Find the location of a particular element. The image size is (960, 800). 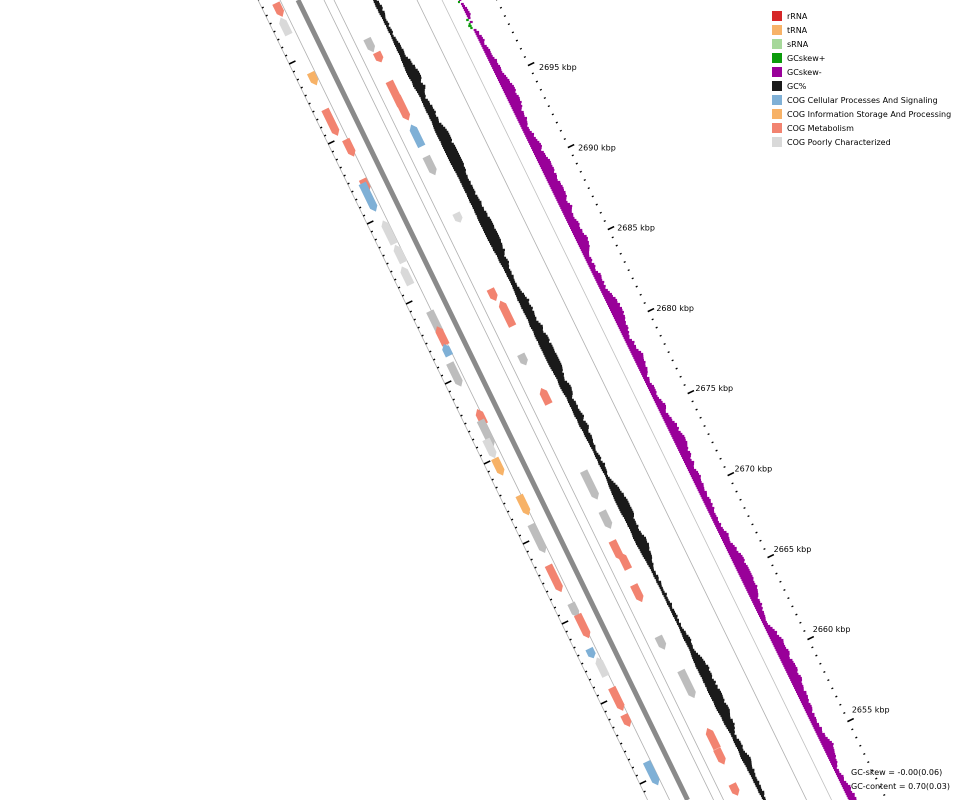

legend-label: GCskew- is located at coordinates (804, 72).